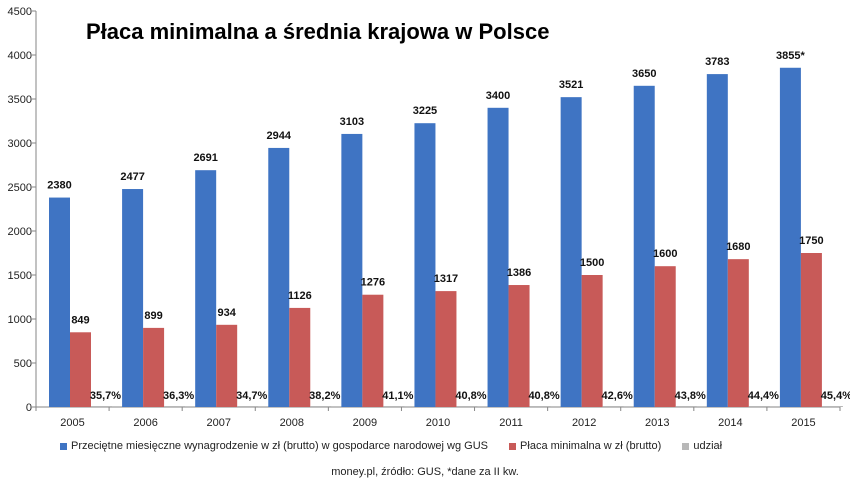 The height and width of the screenshot is (485, 850). Describe the element at coordinates (438, 423) in the screenshot. I see `x-tick-label: 2010` at that location.